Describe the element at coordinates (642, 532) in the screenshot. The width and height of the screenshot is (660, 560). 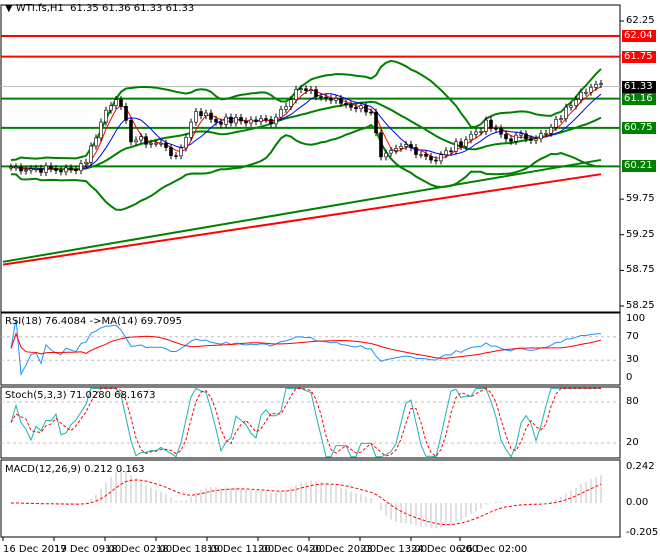
I see `macd-axis-label: -0.205` at that location.